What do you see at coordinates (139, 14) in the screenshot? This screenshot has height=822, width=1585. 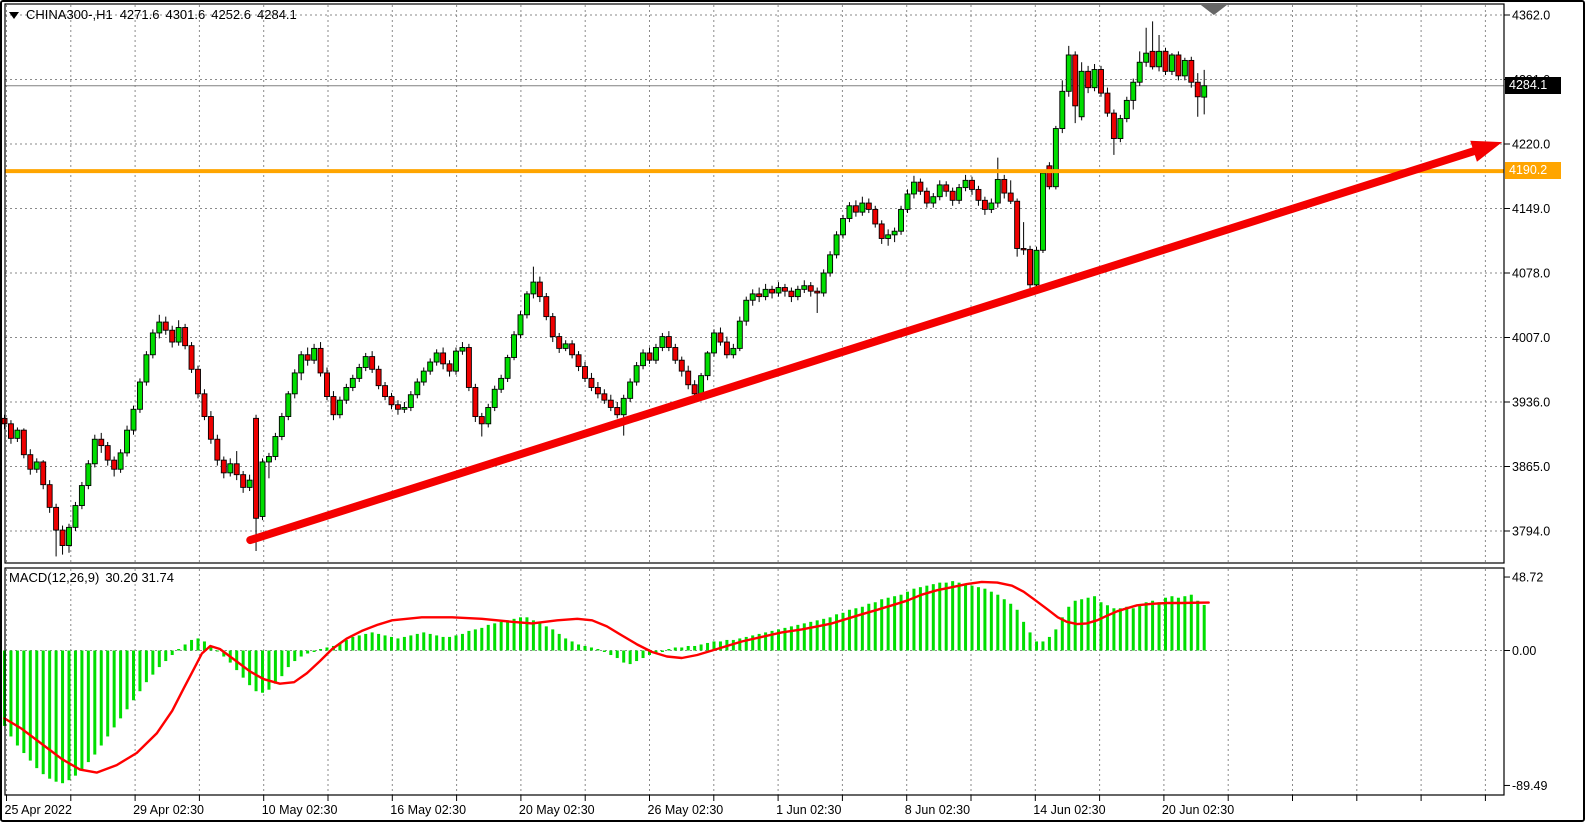 I see `open-value: 4271.6` at bounding box center [139, 14].